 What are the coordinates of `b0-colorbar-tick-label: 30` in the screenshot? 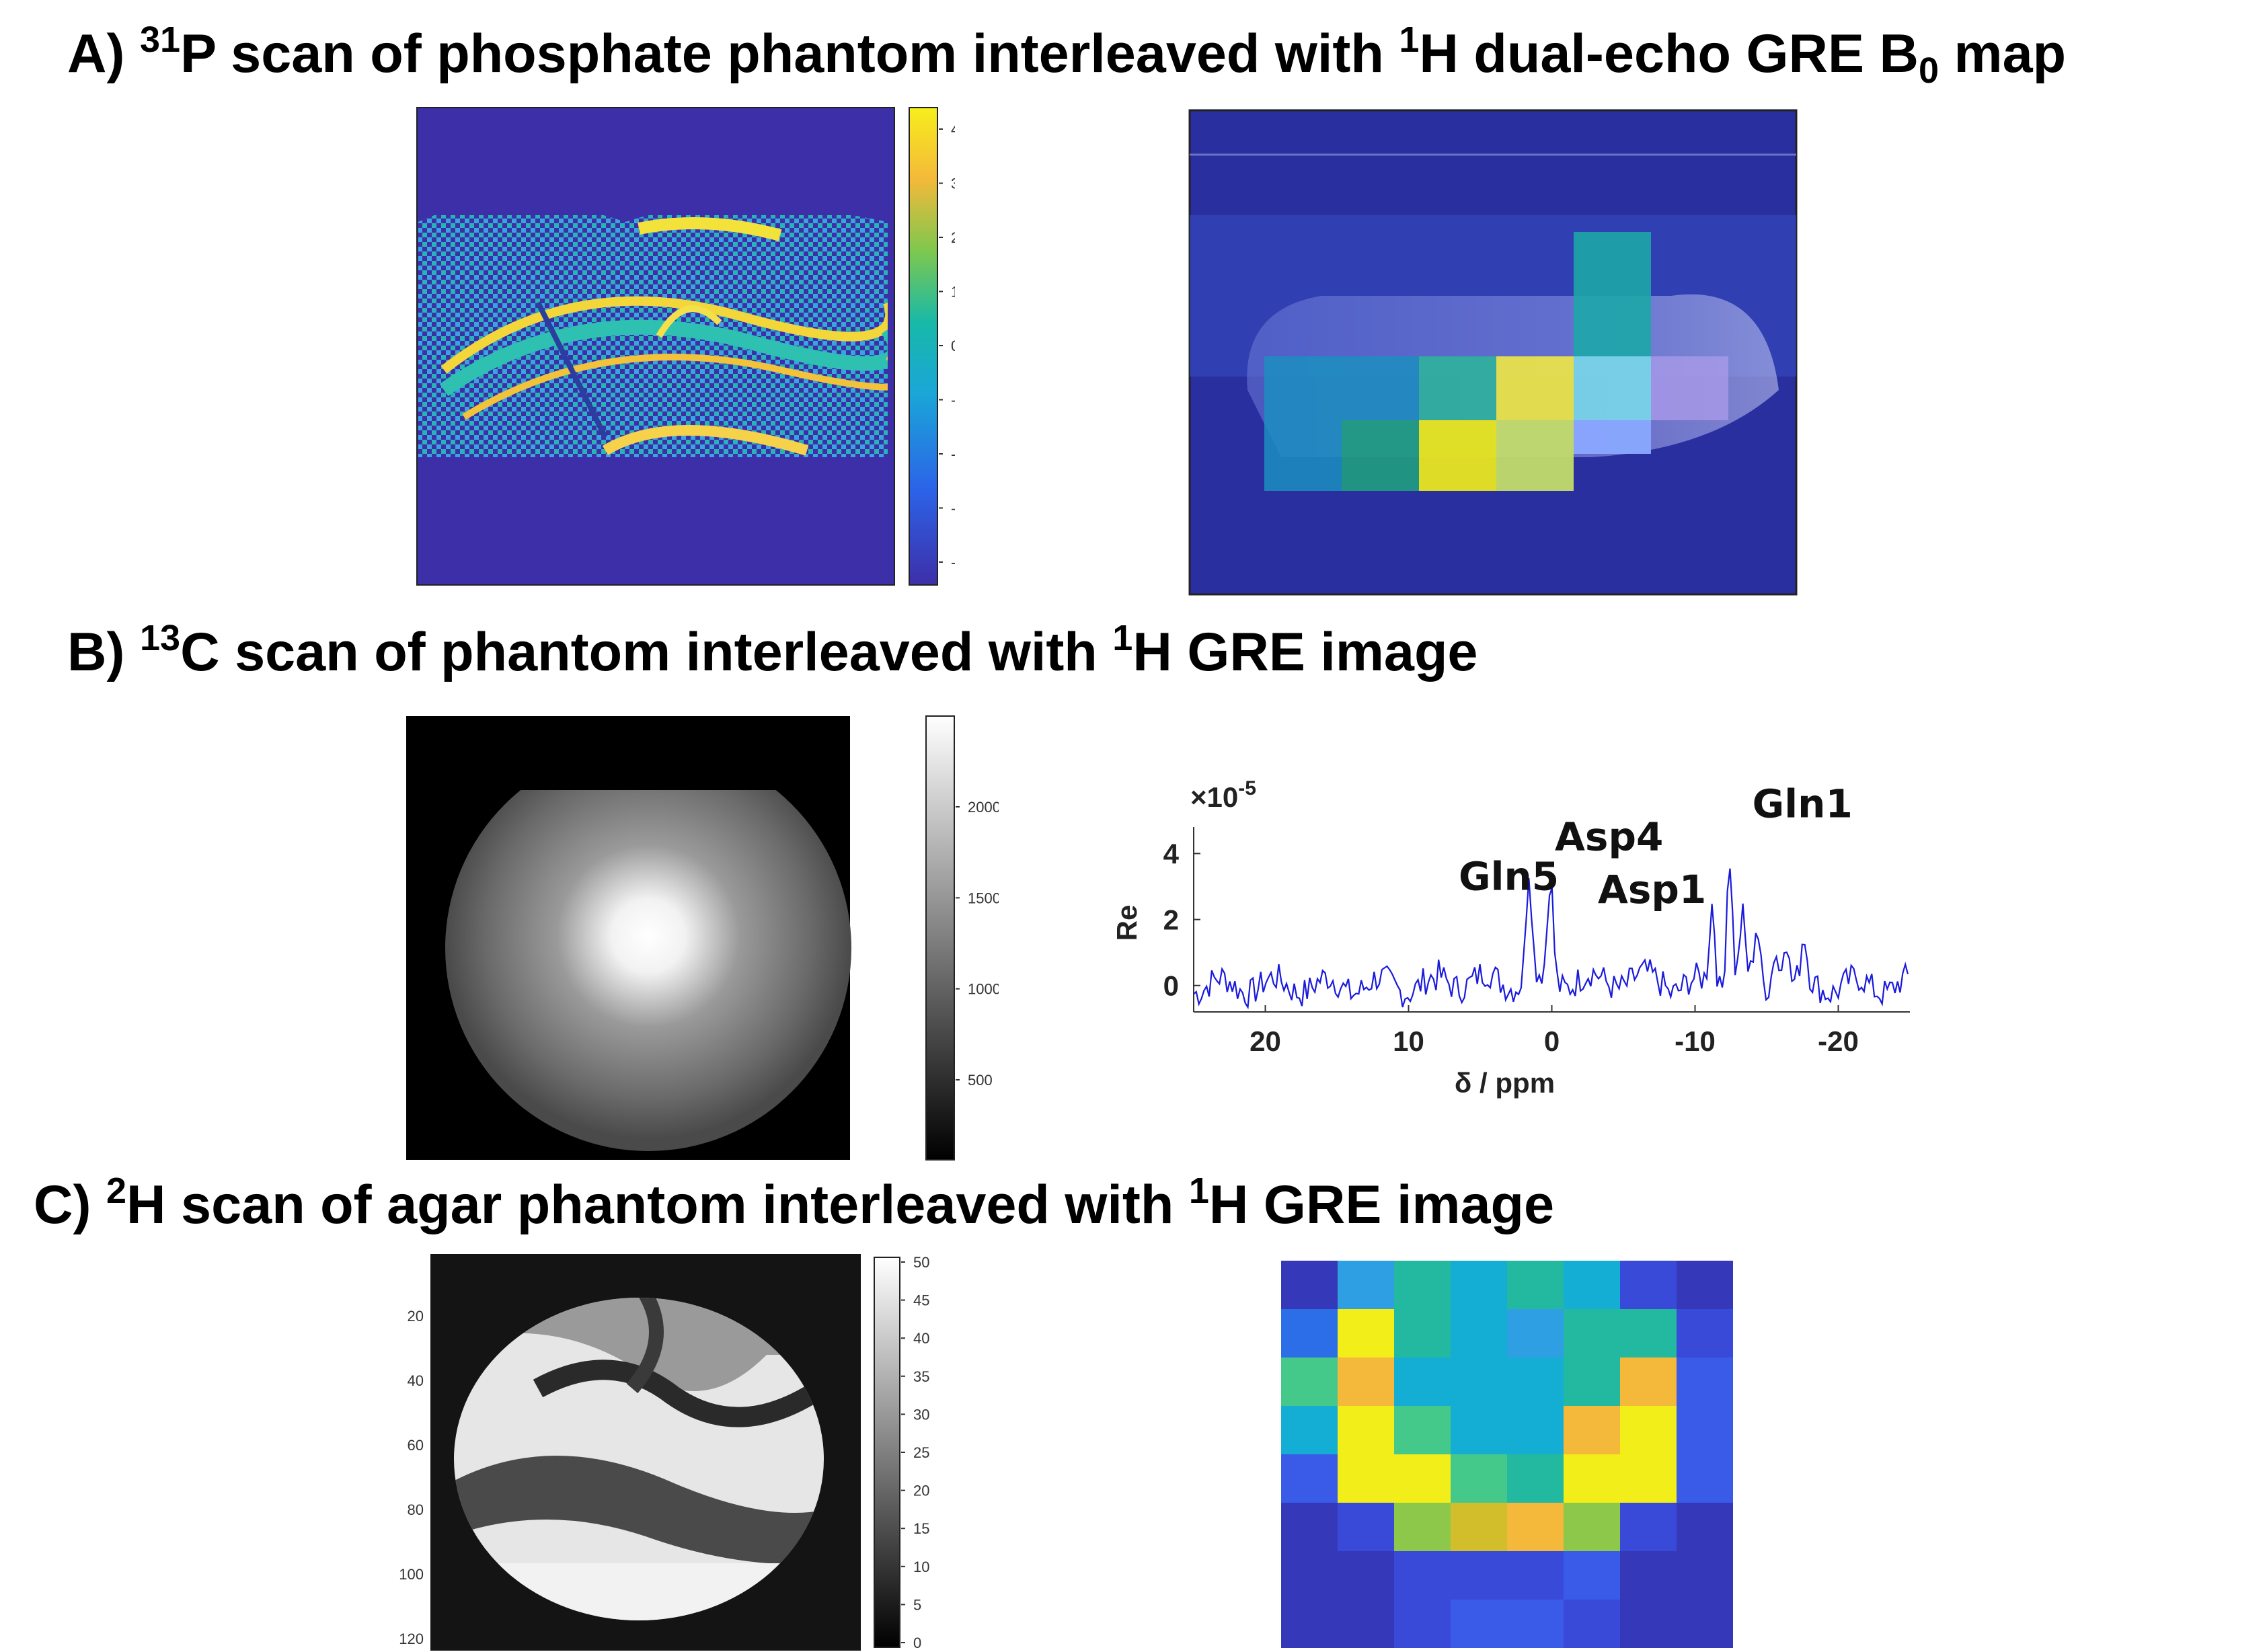 It's located at (953, 183).